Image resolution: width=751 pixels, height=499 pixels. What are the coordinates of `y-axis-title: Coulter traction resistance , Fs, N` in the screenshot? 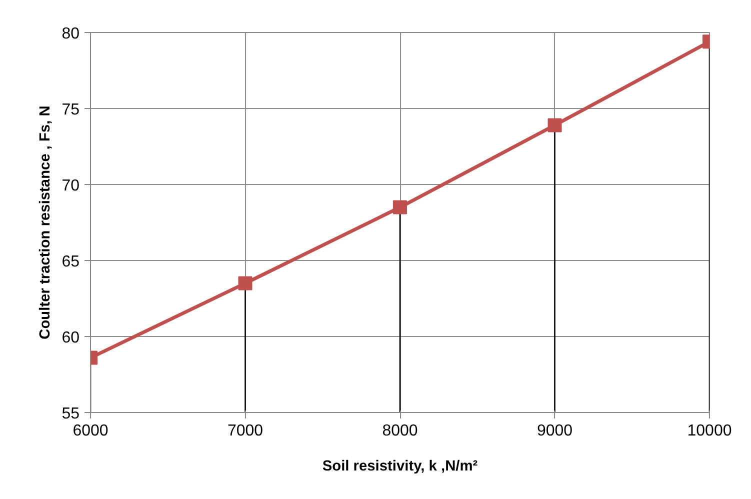 It's located at (46, 223).